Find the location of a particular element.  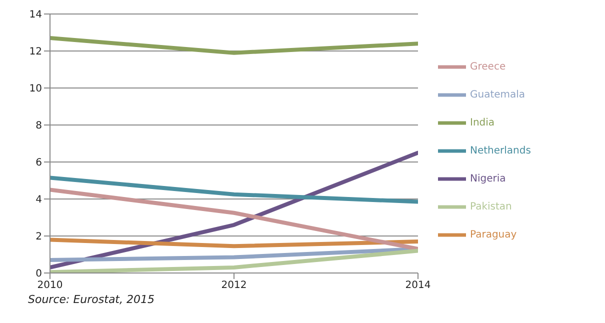

y-tick-label: 4 is located at coordinates (39, 200).